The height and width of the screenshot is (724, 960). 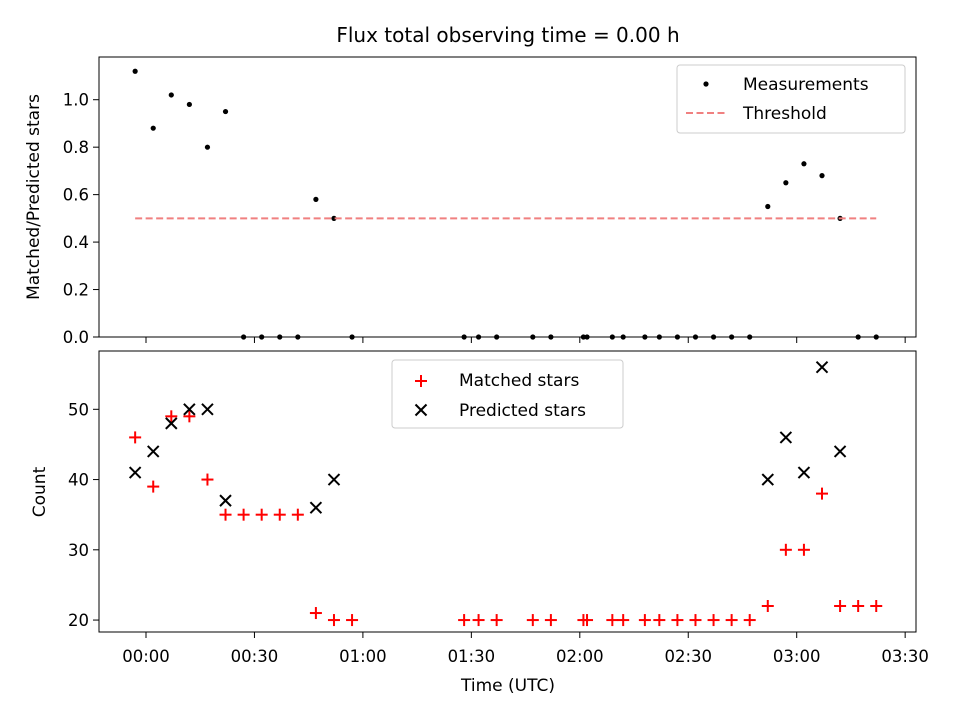 I want to click on x-tick-label: 01:30, so click(x=472, y=656).